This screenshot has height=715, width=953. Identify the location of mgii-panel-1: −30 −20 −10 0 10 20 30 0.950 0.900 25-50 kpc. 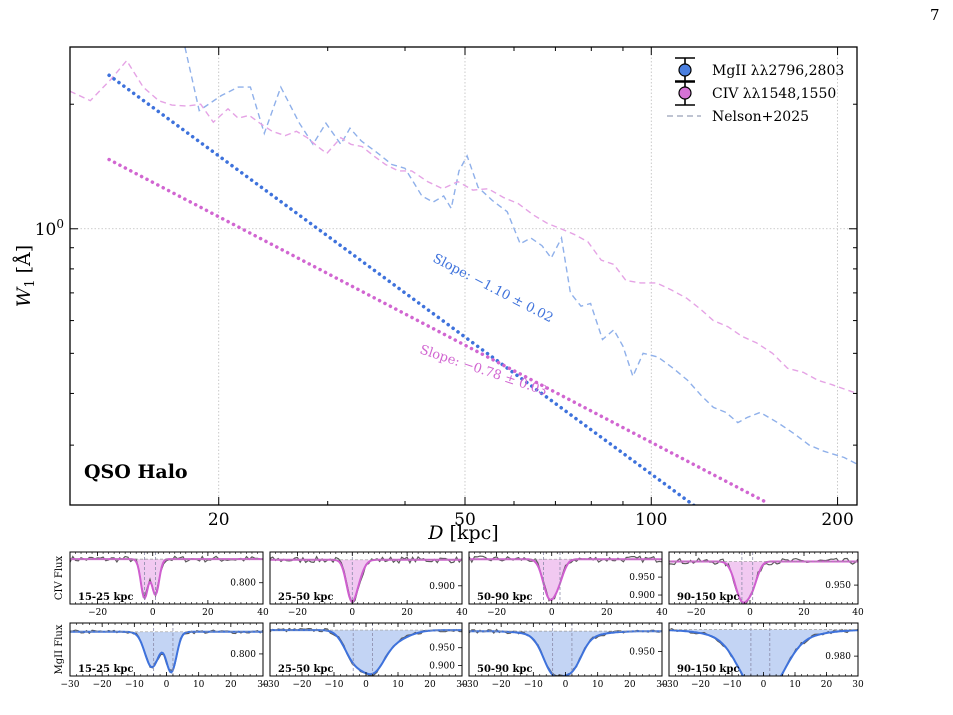
(364, 656).